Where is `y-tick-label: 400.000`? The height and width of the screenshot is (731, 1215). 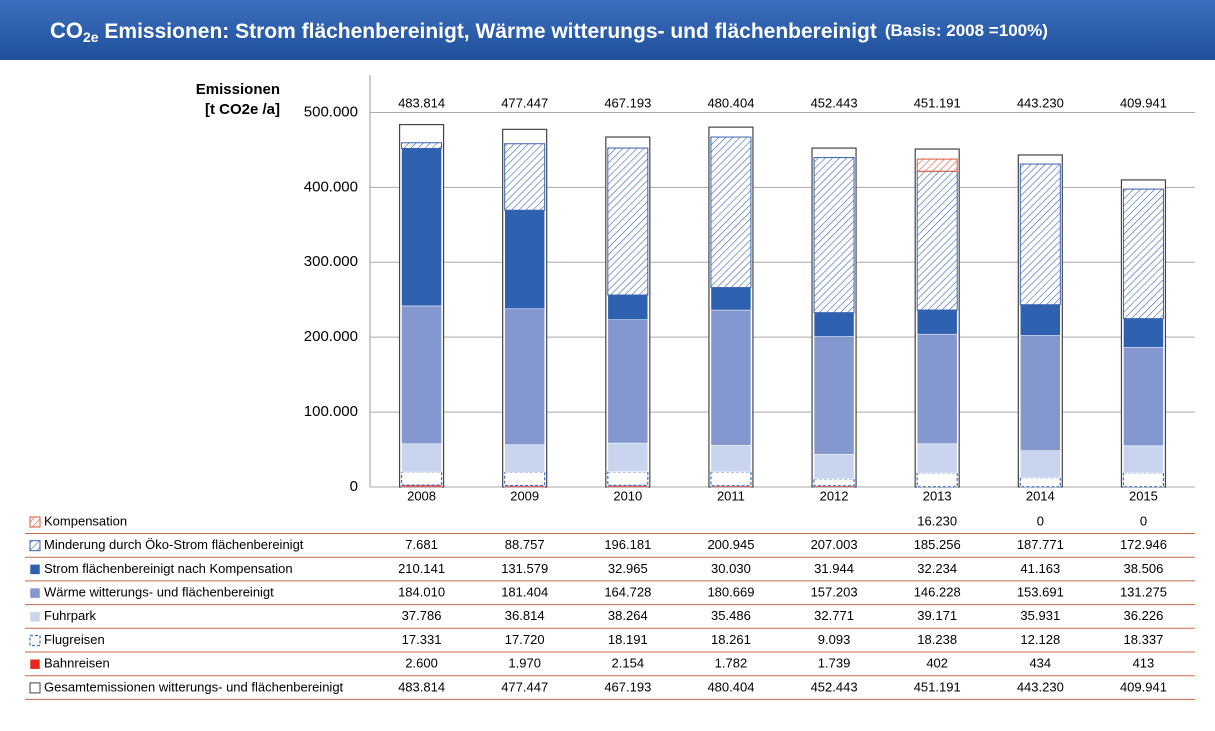 y-tick-label: 400.000 is located at coordinates (331, 186).